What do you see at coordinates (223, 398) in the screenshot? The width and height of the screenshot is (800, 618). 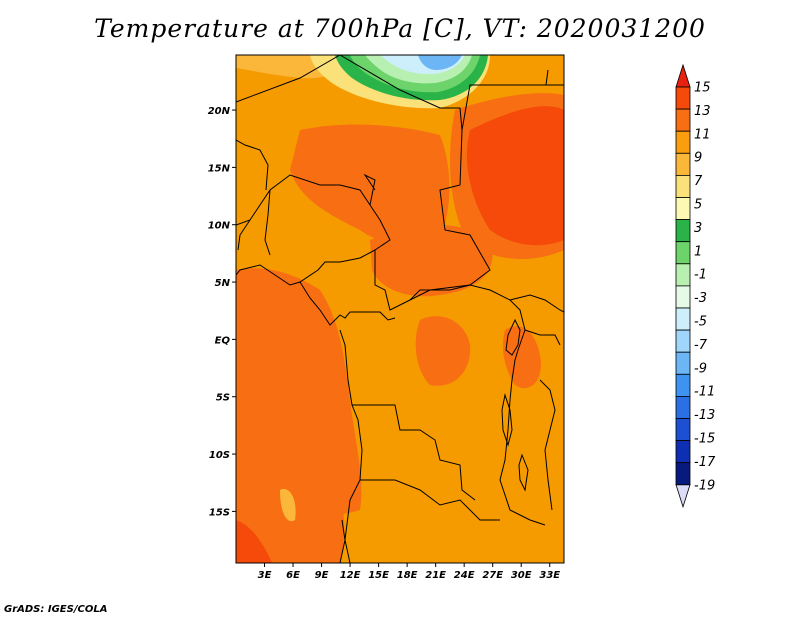 I see `lat-tick-label: 5S` at bounding box center [223, 398].